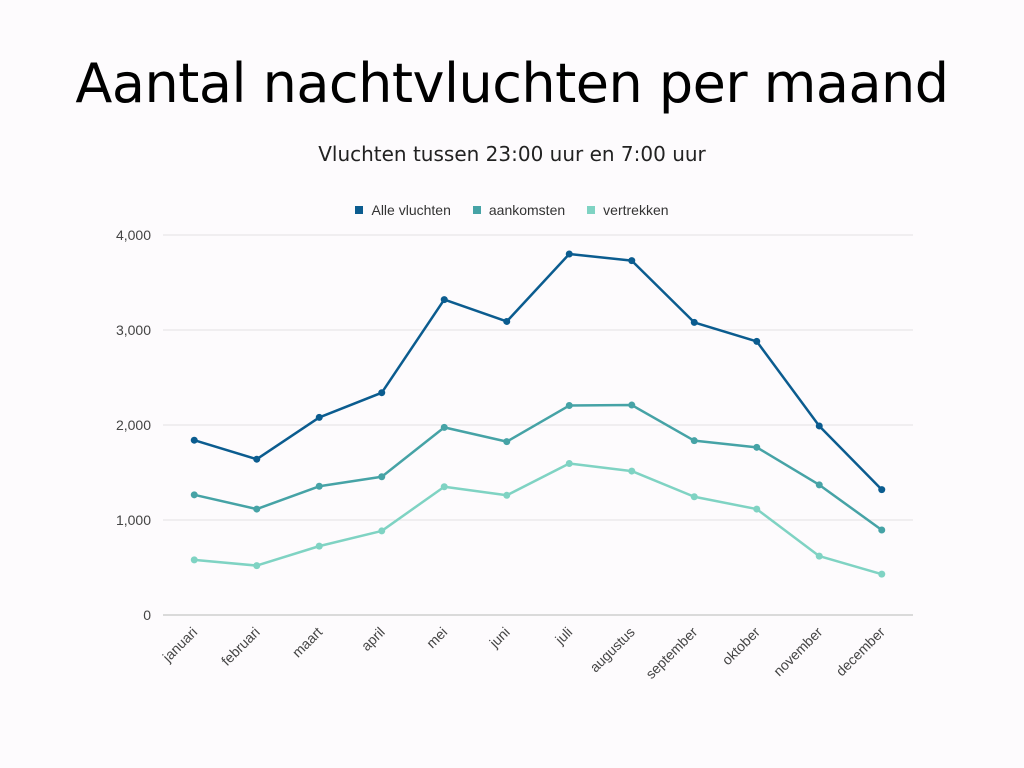  I want to click on x-tick-label: november, so click(798, 652).